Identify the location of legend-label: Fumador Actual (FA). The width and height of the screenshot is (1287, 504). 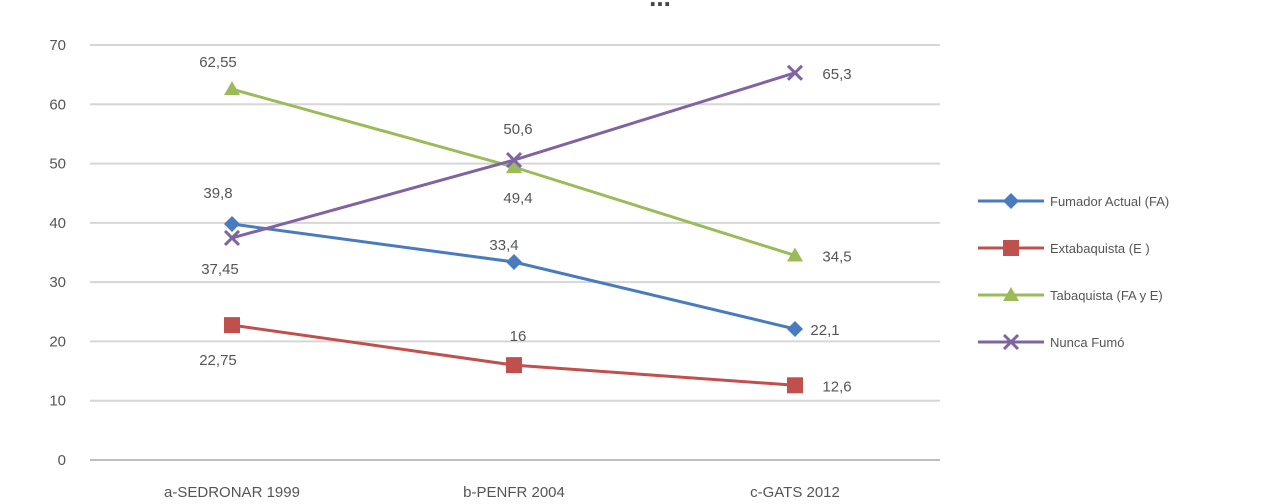
(1109, 201).